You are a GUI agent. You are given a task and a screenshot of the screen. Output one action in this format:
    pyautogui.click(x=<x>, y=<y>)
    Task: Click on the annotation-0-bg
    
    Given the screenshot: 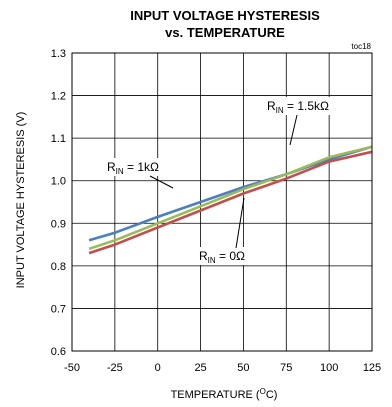 What is the action you would take?
    pyautogui.click(x=226, y=256)
    